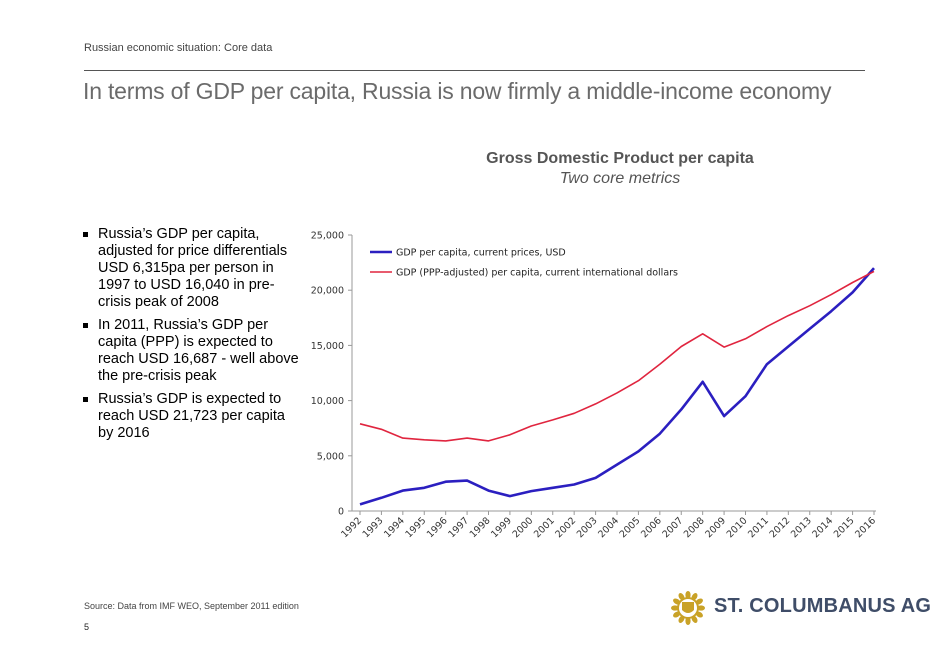  I want to click on x-tick-label: 1999, so click(501, 527).